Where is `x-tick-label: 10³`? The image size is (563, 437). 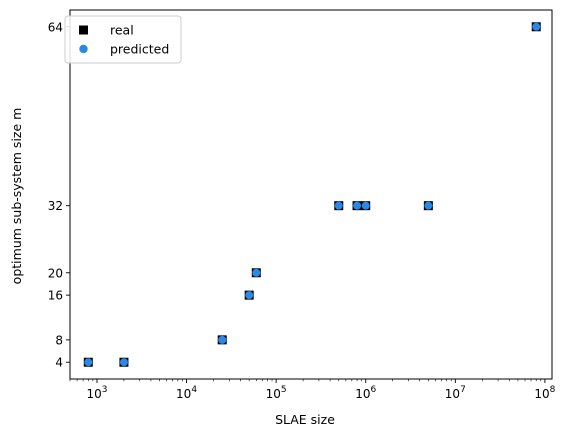 x-tick-label: 10³ is located at coordinates (96, 393).